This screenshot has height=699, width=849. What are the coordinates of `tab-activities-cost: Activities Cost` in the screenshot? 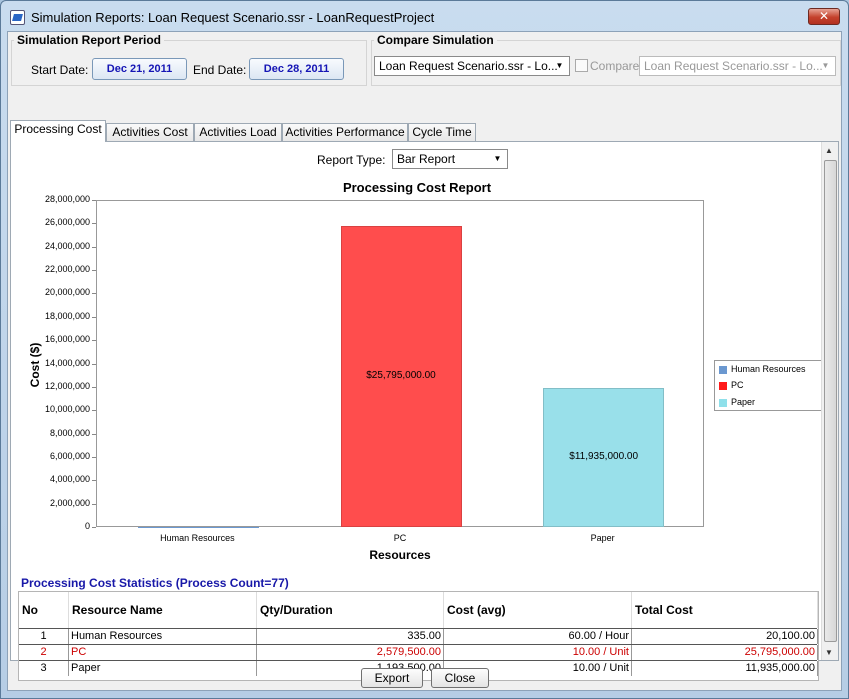 It's located at (150, 132).